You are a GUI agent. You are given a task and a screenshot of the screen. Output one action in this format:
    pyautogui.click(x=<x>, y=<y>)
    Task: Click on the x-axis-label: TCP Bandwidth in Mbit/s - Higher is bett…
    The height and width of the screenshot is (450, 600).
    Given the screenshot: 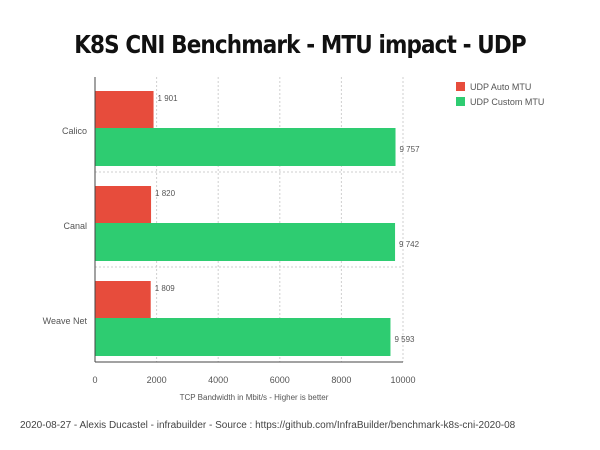 What is the action you would take?
    pyautogui.click(x=254, y=397)
    